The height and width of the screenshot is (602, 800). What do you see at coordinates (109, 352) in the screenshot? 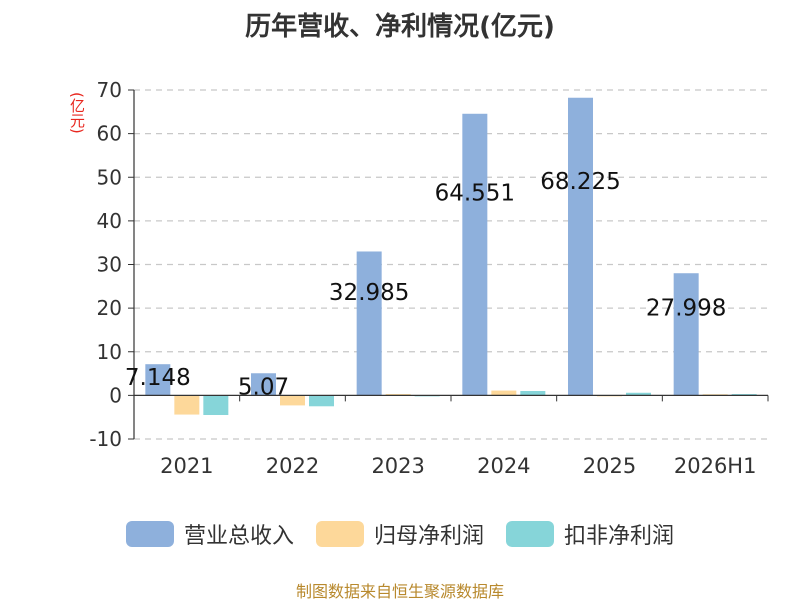
I see `y-tick-label: 10` at bounding box center [109, 352].